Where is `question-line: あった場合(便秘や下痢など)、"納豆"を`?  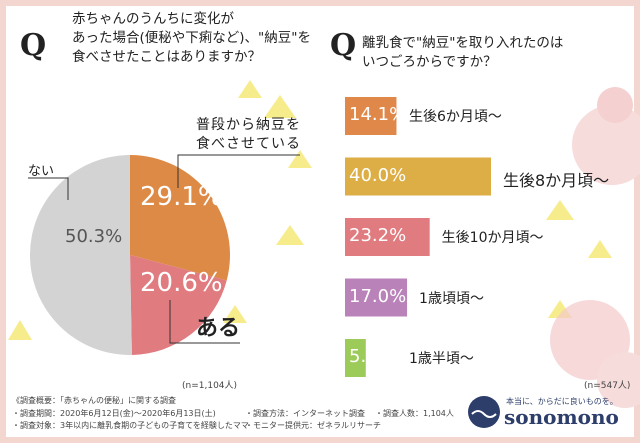
question-line: あった場合(便秘や下痢など)、"納豆"を is located at coordinates (191, 38).